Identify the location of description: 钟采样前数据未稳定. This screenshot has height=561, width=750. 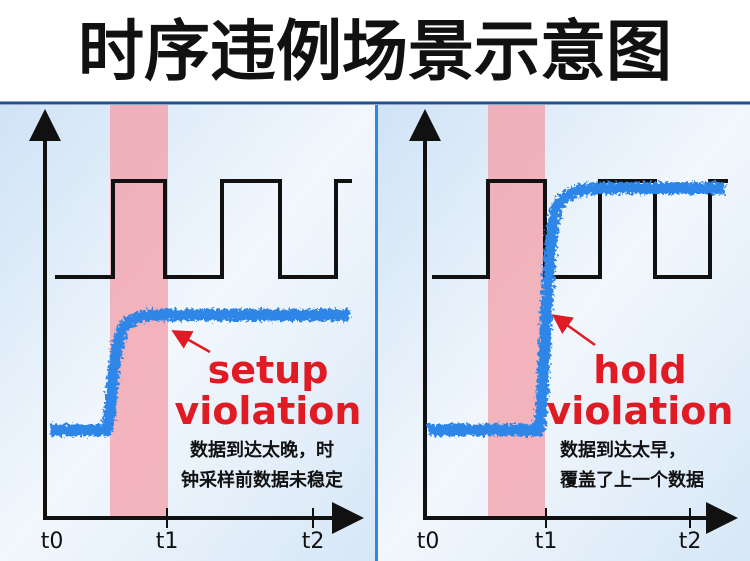
(262, 480).